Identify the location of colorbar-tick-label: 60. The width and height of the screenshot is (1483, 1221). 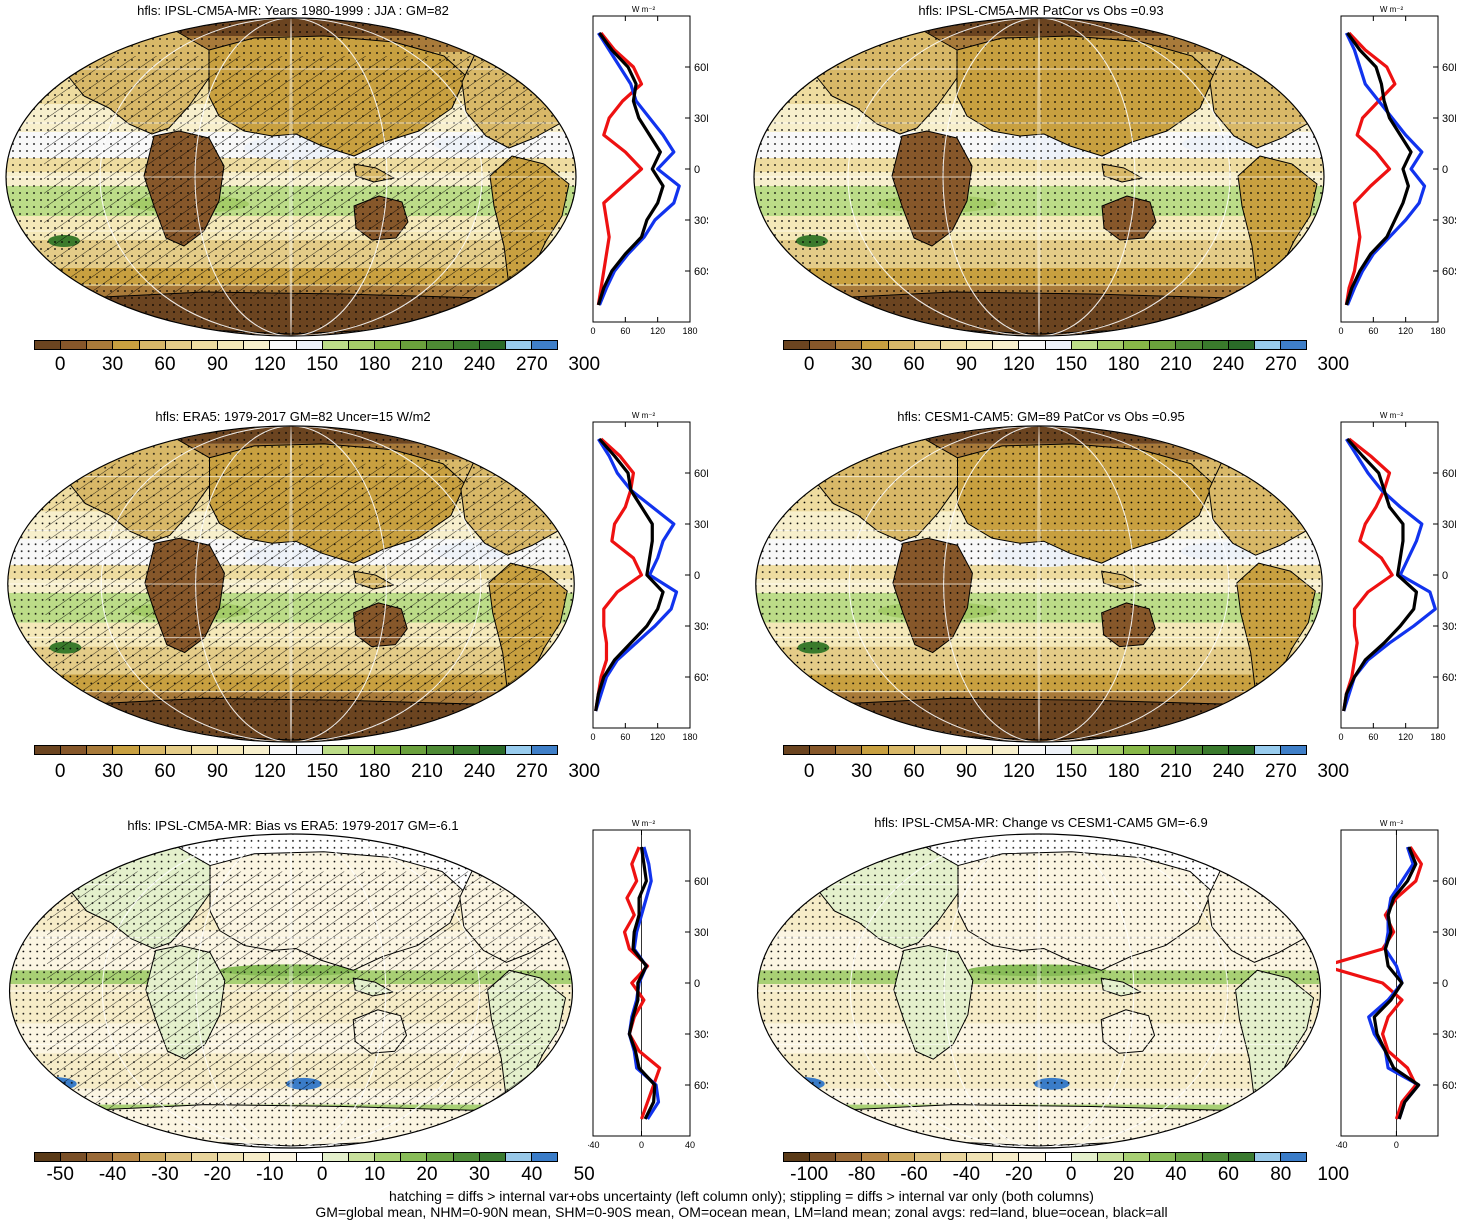
(1228, 1174).